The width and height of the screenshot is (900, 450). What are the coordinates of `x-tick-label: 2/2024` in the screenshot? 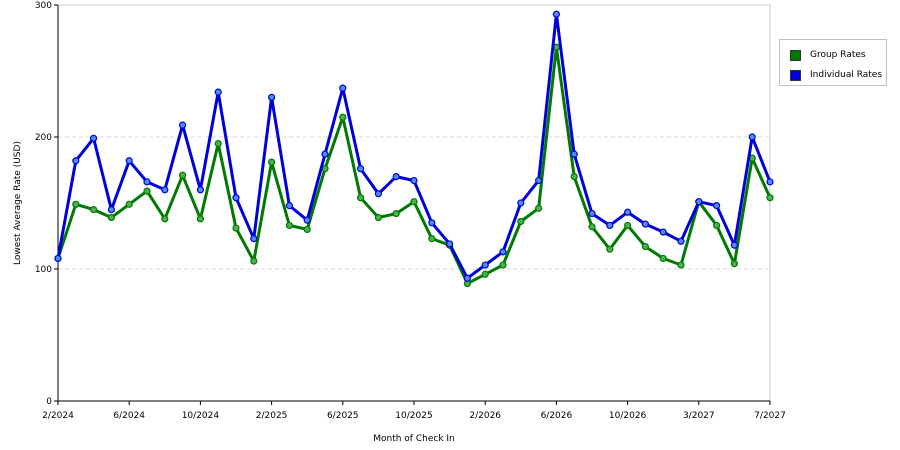 It's located at (58, 416).